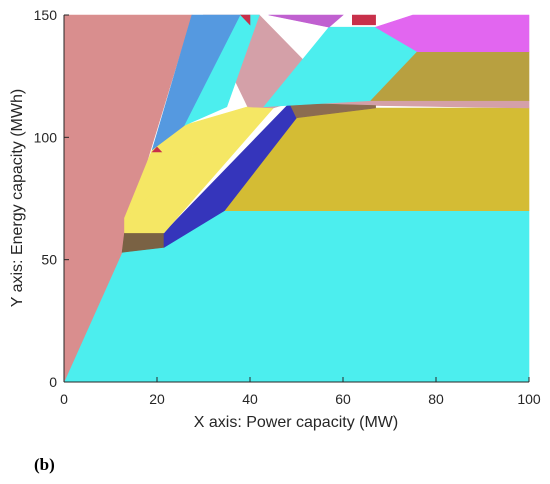 This screenshot has width=550, height=484. What do you see at coordinates (529, 399) in the screenshot?
I see `x-tick-label: 100` at bounding box center [529, 399].